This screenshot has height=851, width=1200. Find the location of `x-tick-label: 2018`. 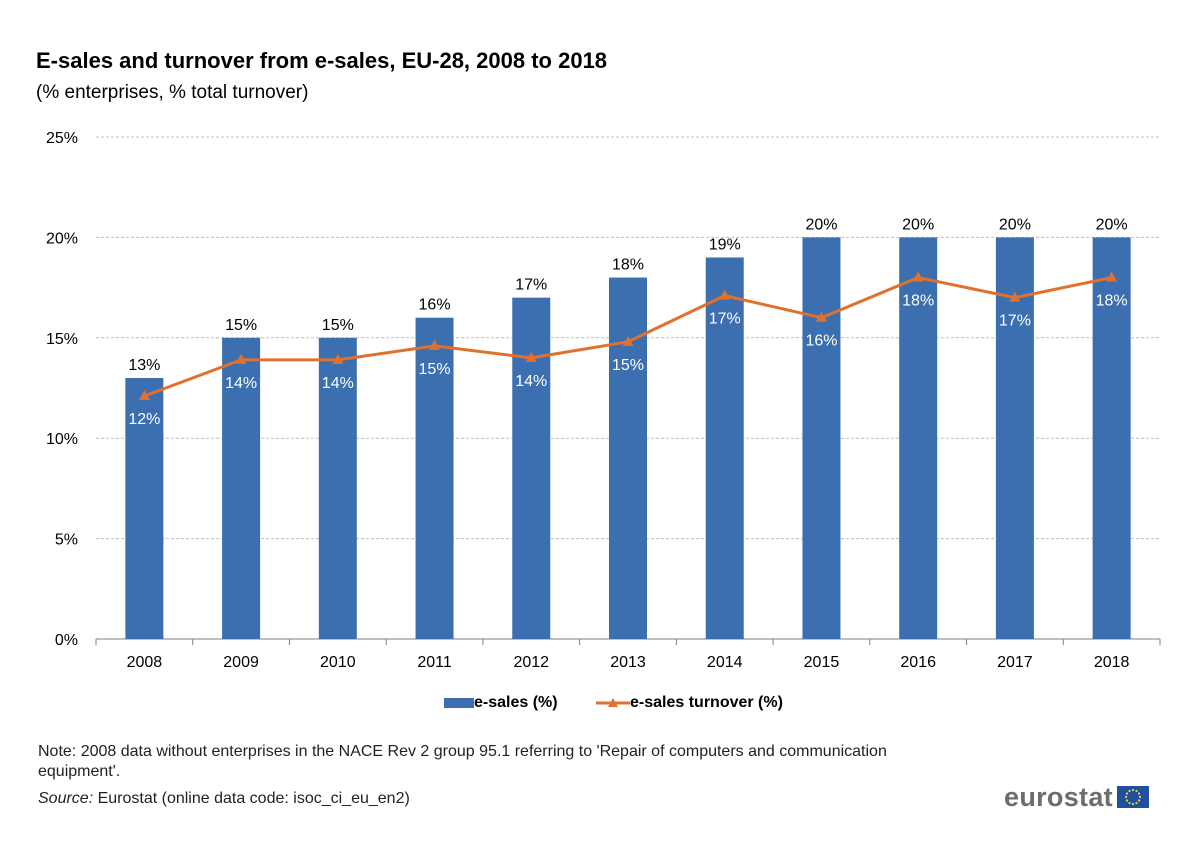

x-tick-label: 2018 is located at coordinates (1112, 662).